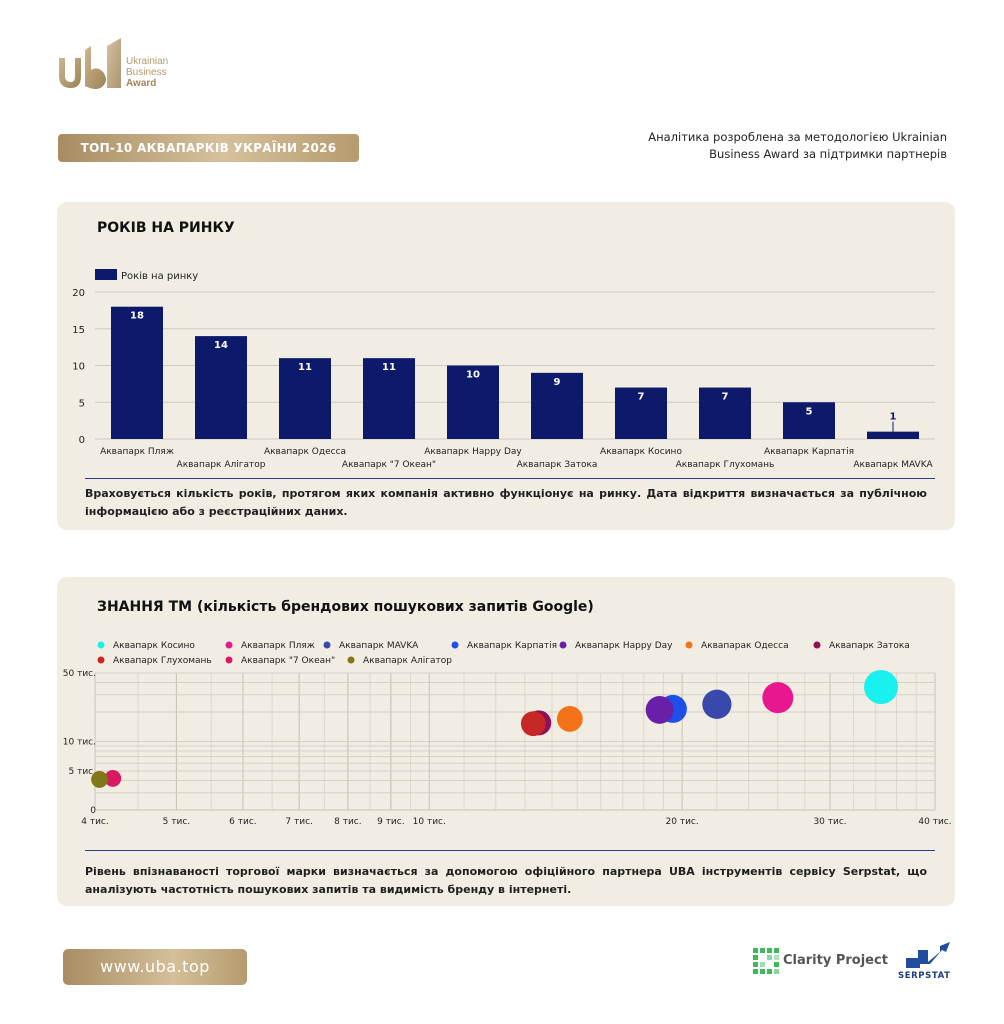  What do you see at coordinates (682, 822) in the screenshot?
I see `x-tick-label: 20 тис.` at bounding box center [682, 822].